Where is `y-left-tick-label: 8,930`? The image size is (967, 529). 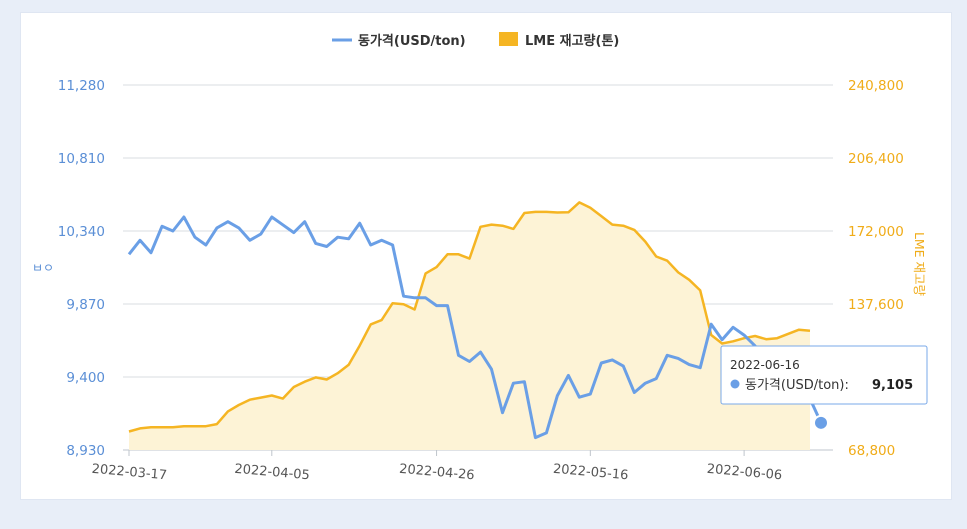
y-left-tick-label: 8,930 is located at coordinates (85, 451).